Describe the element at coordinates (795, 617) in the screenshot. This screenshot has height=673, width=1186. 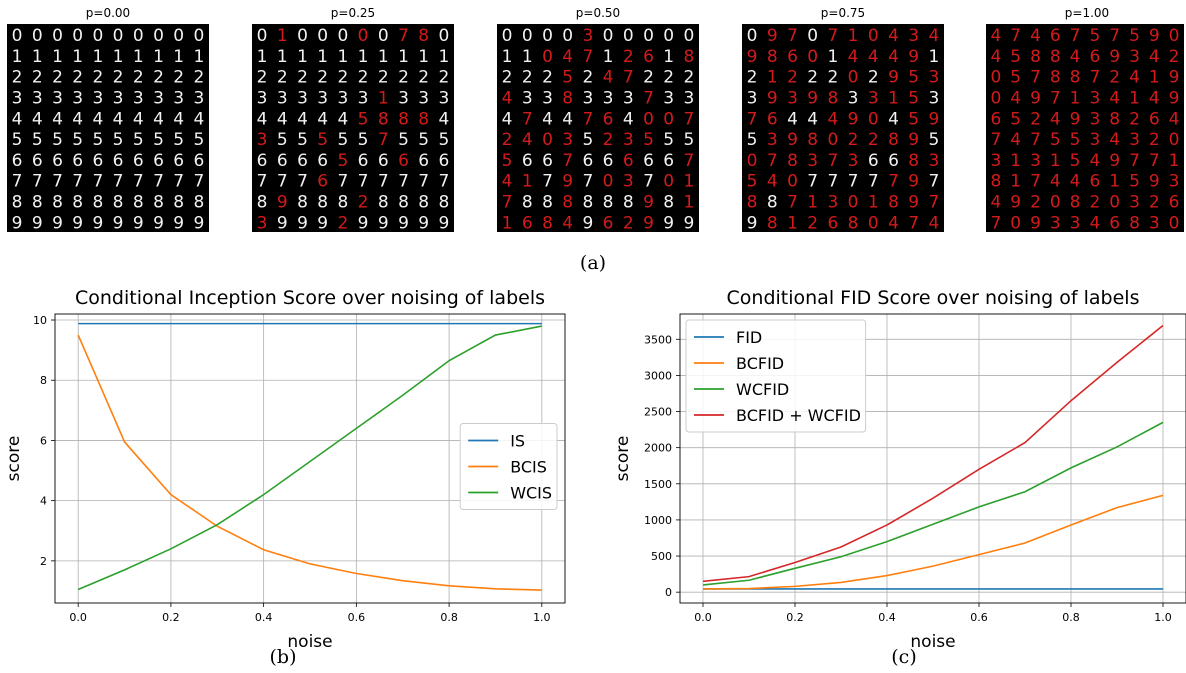
I see `x-tick-label: 0.2` at that location.